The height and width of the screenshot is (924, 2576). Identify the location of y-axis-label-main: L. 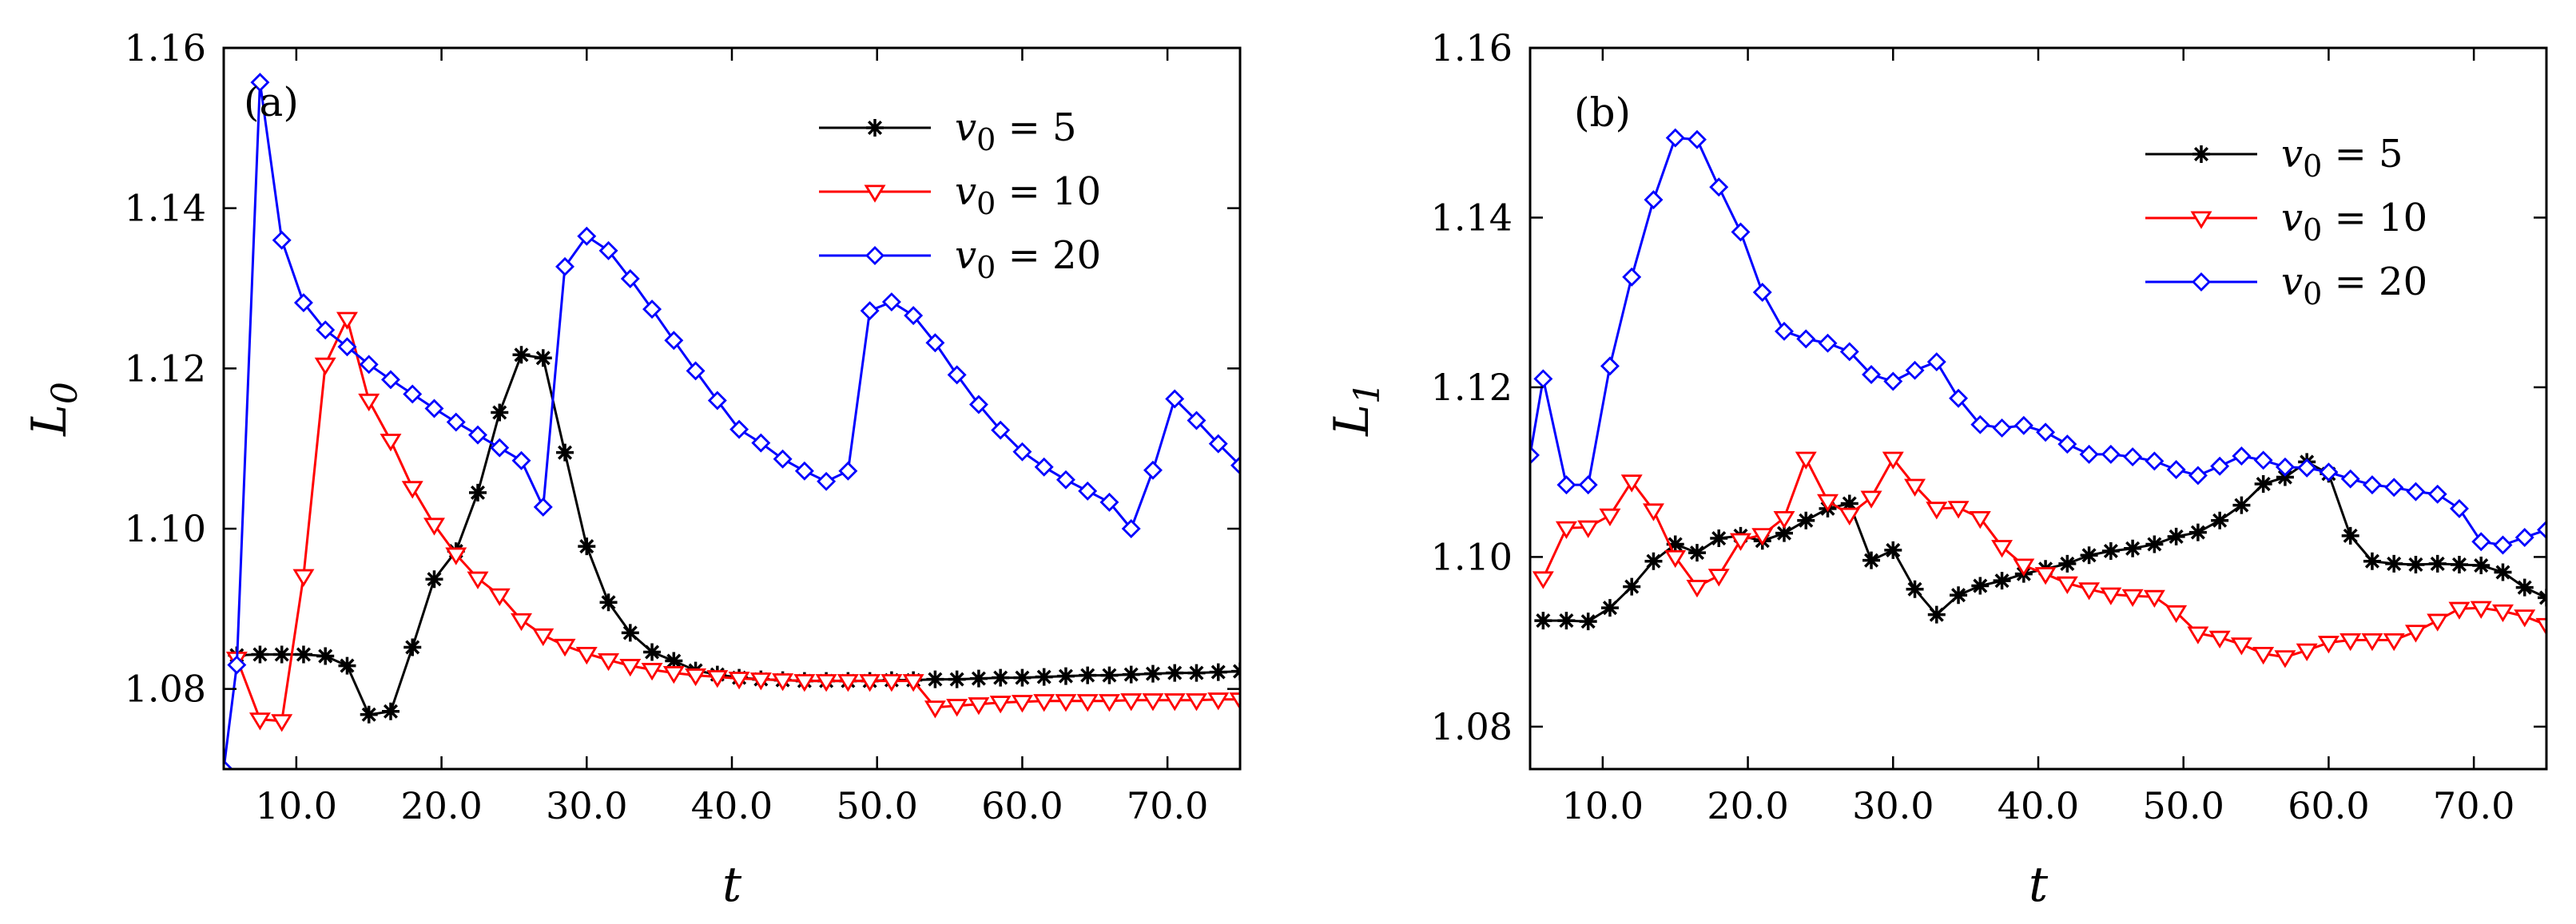
(50, 420).